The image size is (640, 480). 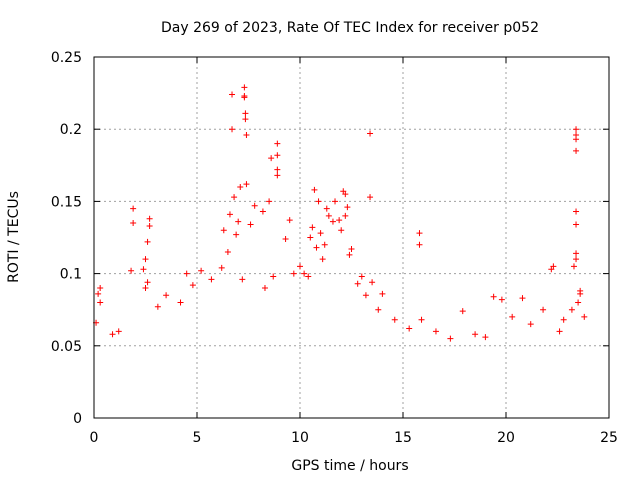 I want to click on x-tick-label: 15, so click(x=403, y=438).